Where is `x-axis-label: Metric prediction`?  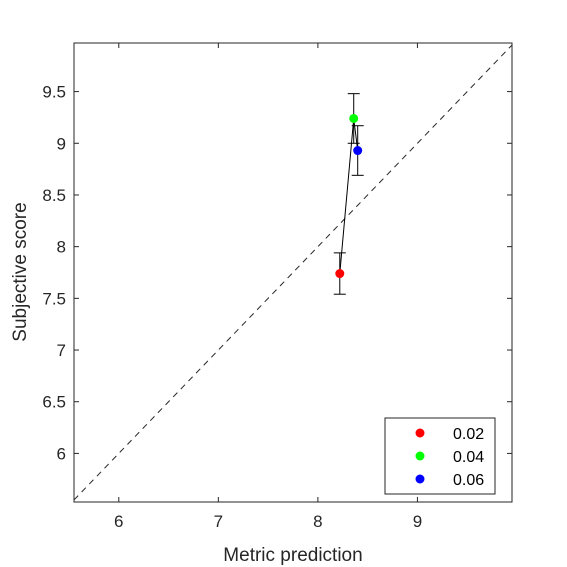 x-axis-label: Metric prediction is located at coordinates (292, 555).